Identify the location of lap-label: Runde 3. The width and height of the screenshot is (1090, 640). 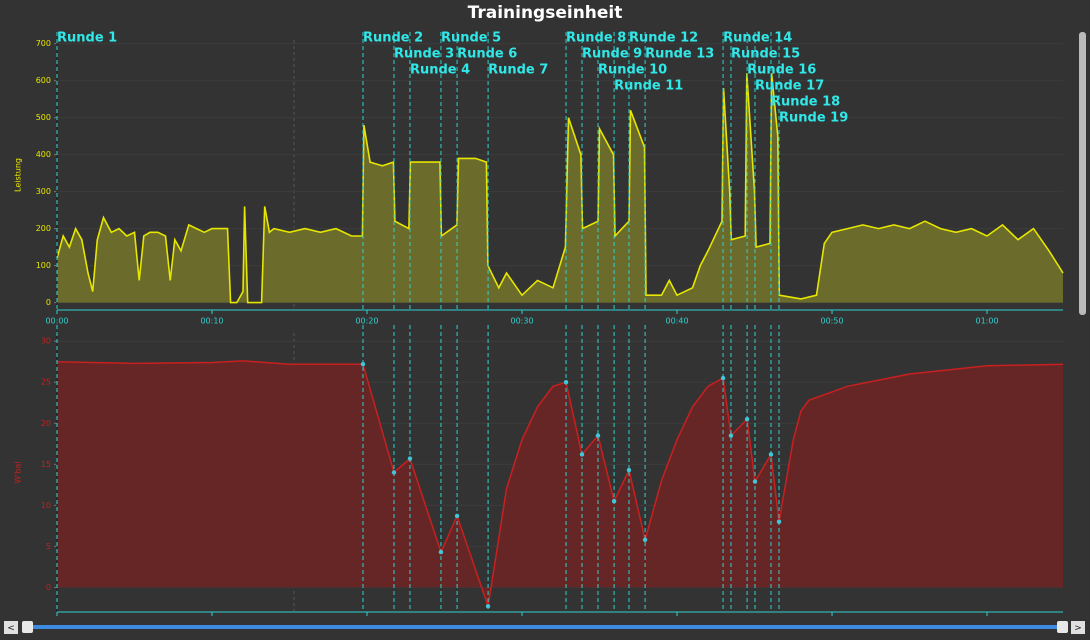
(424, 54).